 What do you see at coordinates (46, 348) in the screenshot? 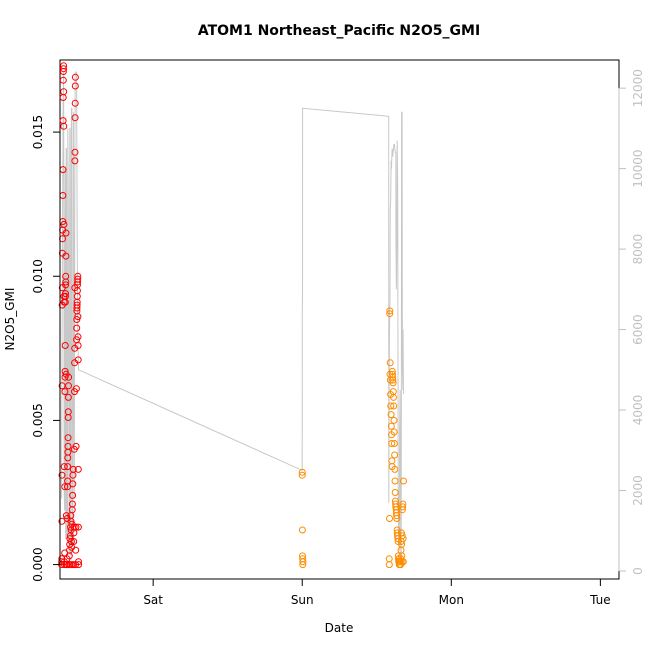
I see `y-axis-left: 0.000 0.005 0.010 0.015` at bounding box center [46, 348].